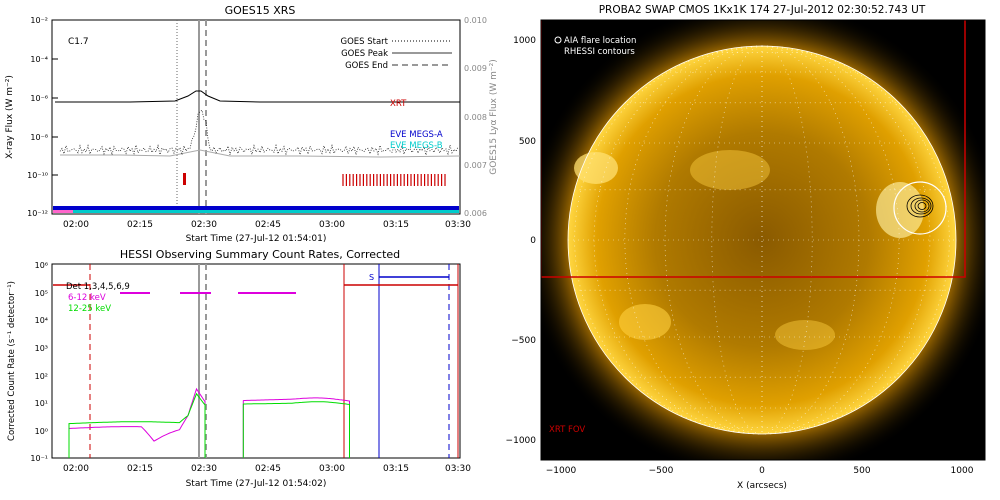 Image resolution: width=1000 pixels, height=500 pixels. I want to click on goes-xtick: 03:30, so click(458, 225).